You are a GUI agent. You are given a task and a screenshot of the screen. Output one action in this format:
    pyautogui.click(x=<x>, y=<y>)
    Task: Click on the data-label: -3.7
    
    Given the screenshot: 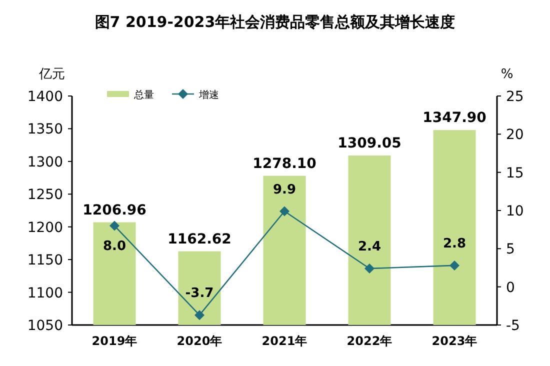 What is the action you would take?
    pyautogui.click(x=199, y=294)
    